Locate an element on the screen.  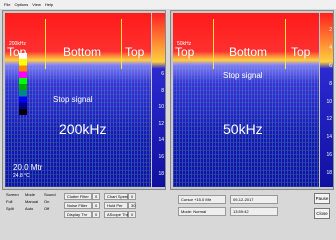
freq-tag: 50kHz is located at coordinates (184, 44).